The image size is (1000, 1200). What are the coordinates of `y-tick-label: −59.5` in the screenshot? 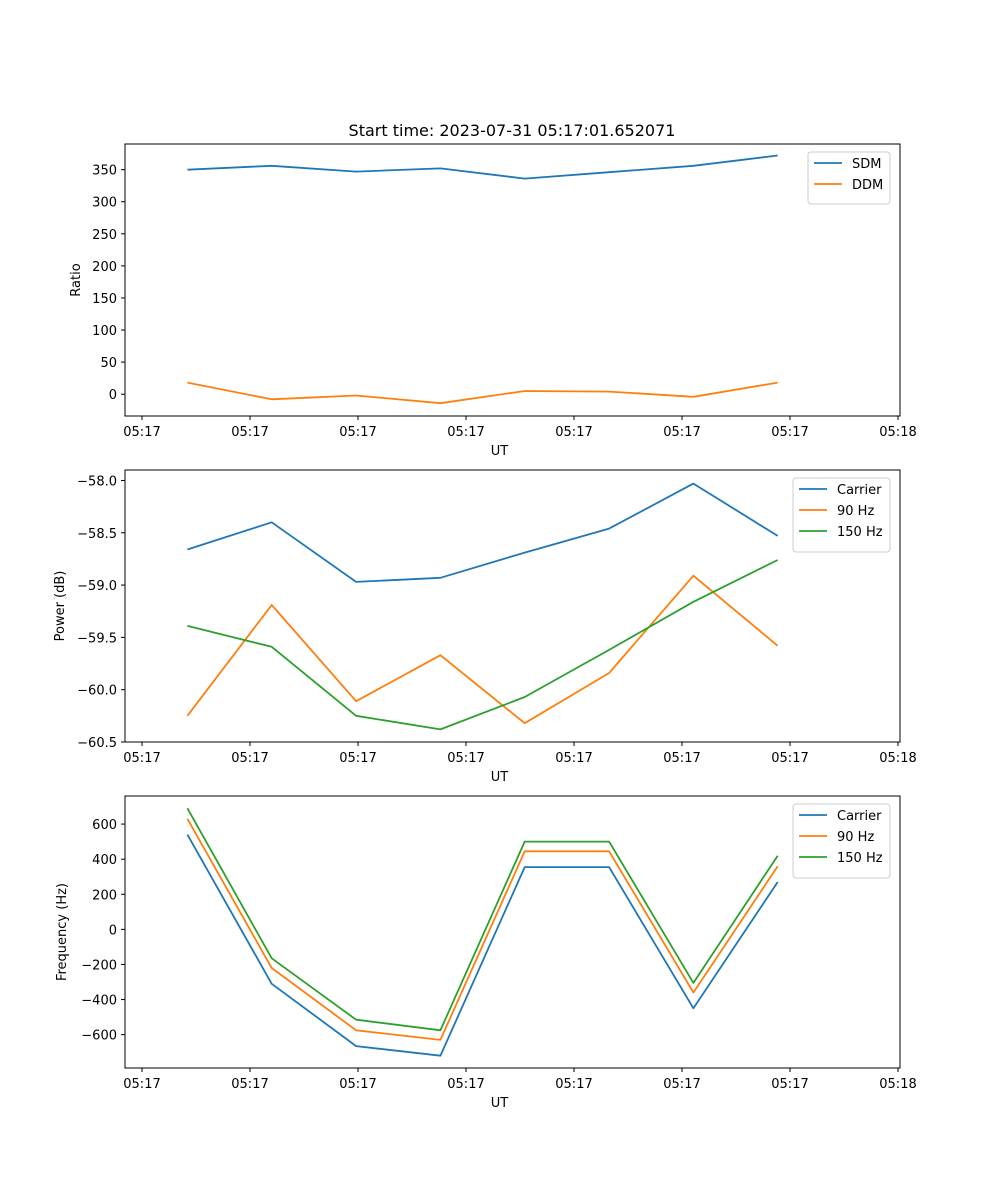 It's located at (97, 638).